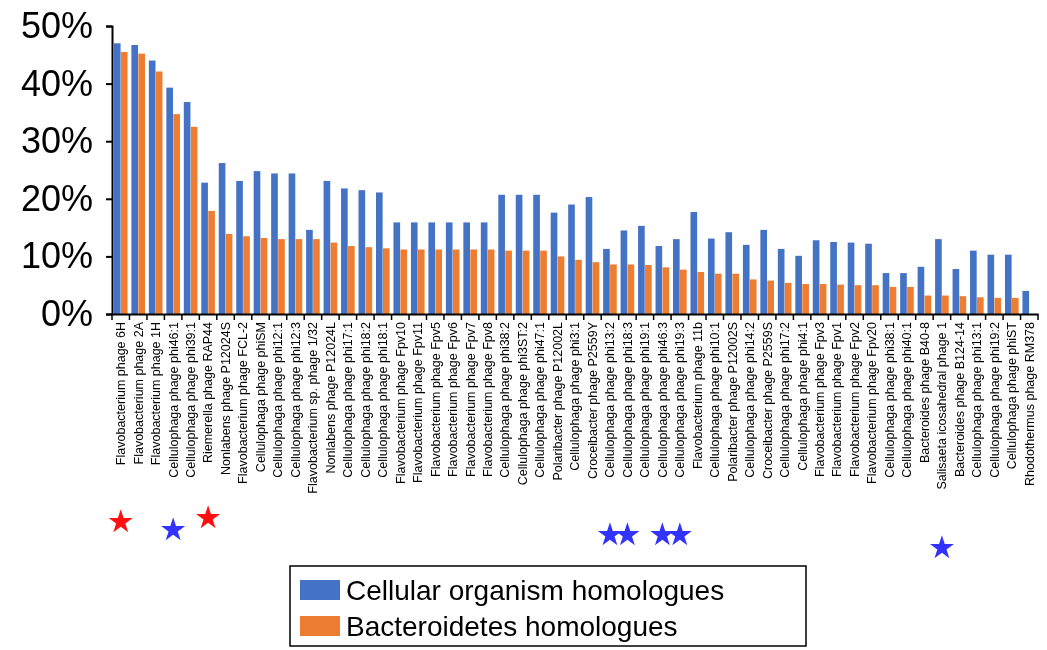 The height and width of the screenshot is (650, 1047). Describe the element at coordinates (121, 394) in the screenshot. I see `x-tick-label: Flavobacterium phage 6H` at that location.